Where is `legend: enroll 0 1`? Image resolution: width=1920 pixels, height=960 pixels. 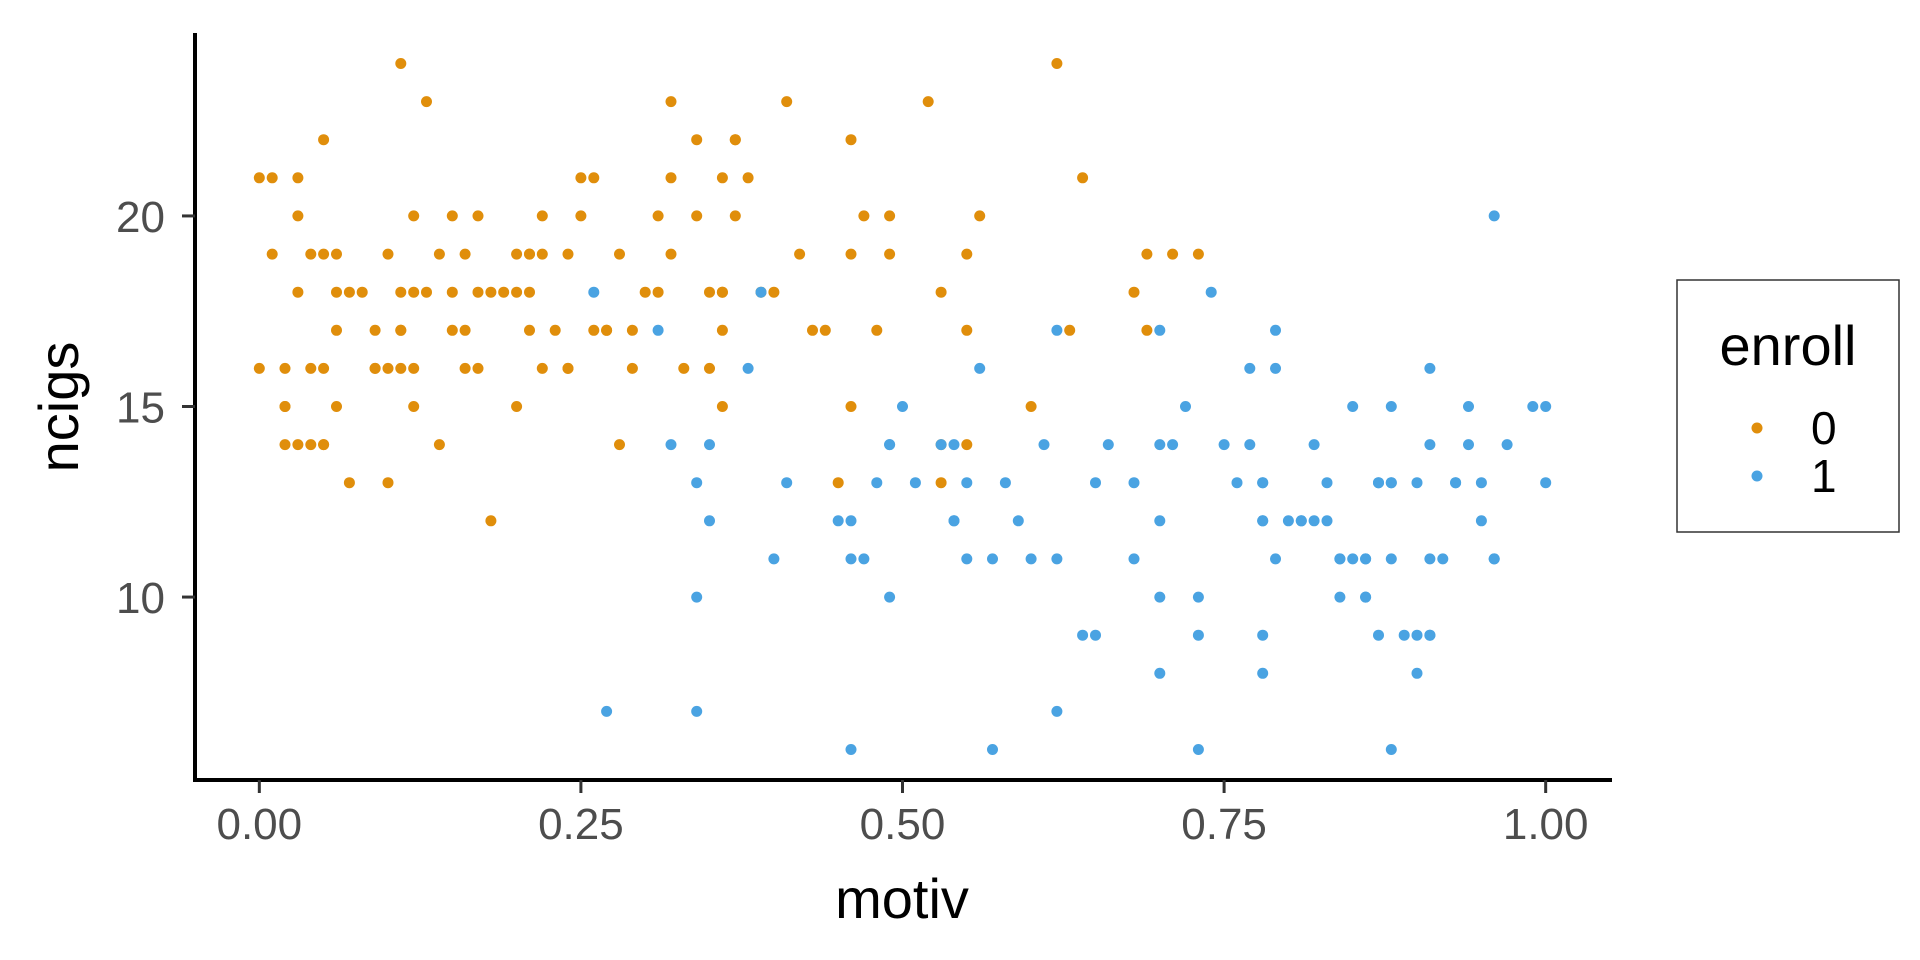
legend: enroll 0 1 is located at coordinates (1788, 406).